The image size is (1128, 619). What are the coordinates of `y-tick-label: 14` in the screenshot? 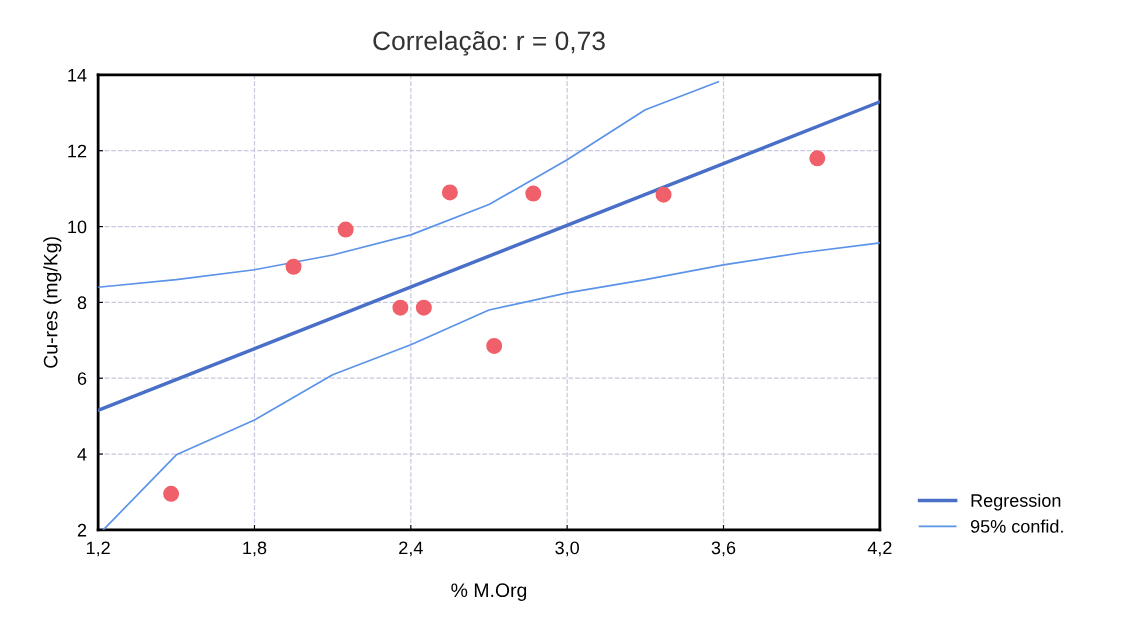 It's located at (77, 75).